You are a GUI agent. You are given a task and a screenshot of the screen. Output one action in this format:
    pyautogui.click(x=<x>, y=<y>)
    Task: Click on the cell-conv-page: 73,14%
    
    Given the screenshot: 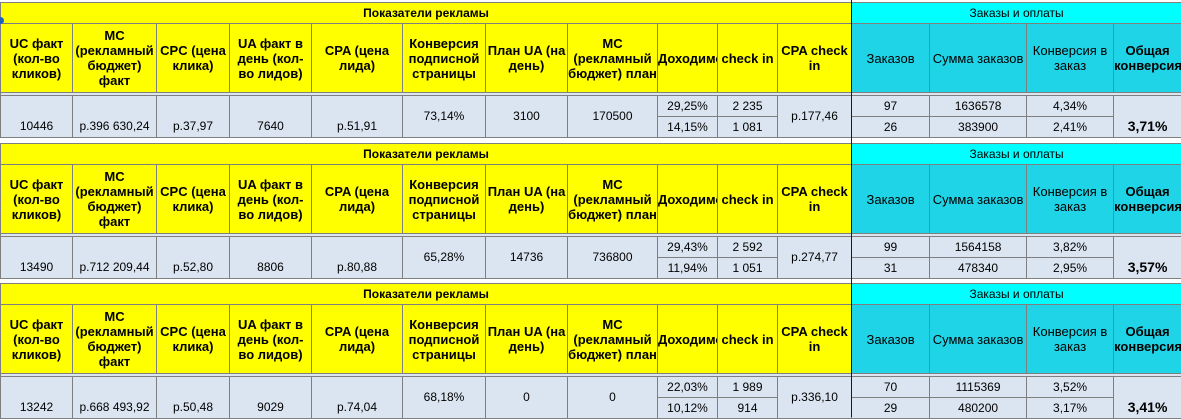 What is the action you would take?
    pyautogui.click(x=444, y=117)
    